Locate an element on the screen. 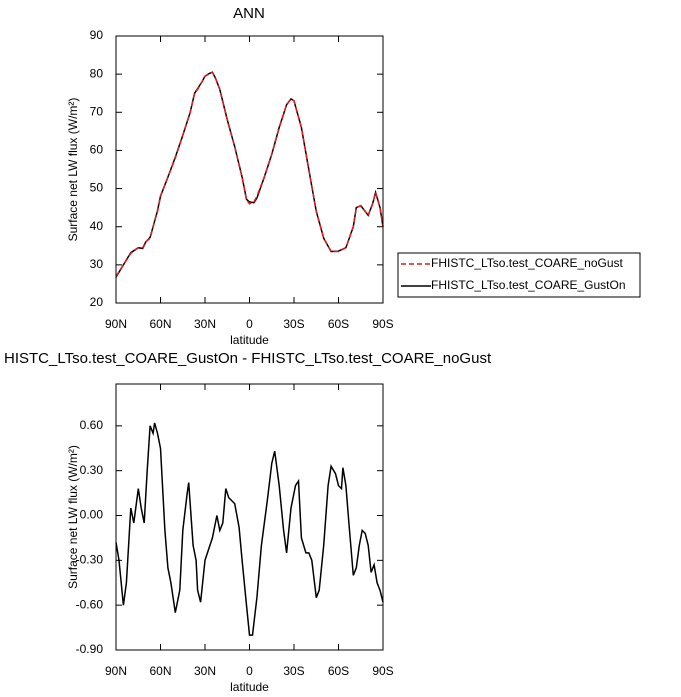 This screenshot has width=681, height=697. y-tick-label: -0.90 is located at coordinates (90, 649).